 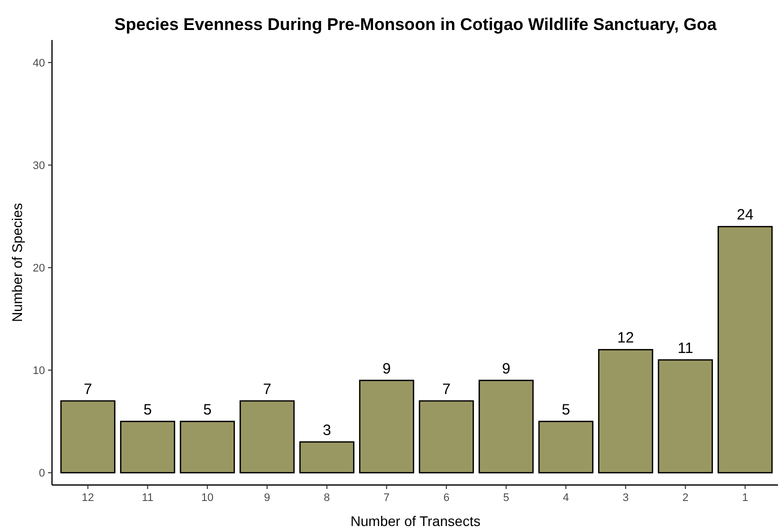 What do you see at coordinates (416, 24) in the screenshot?
I see `chart-title: Species Evenness During Pre-Monsoon in Cotigao Wildlife Sanctuary, Goa` at bounding box center [416, 24].